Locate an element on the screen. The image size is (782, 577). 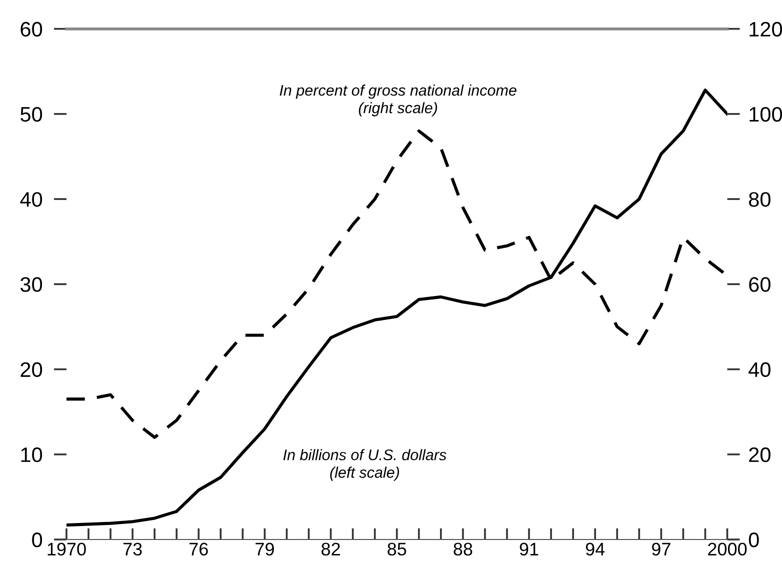
y2-tick-label: 100 is located at coordinates (766, 114).